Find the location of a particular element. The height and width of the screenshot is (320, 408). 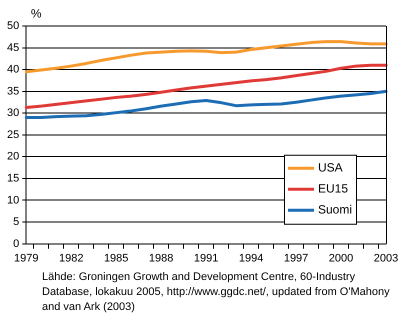

y-tick-label: 10 is located at coordinates (13, 200).